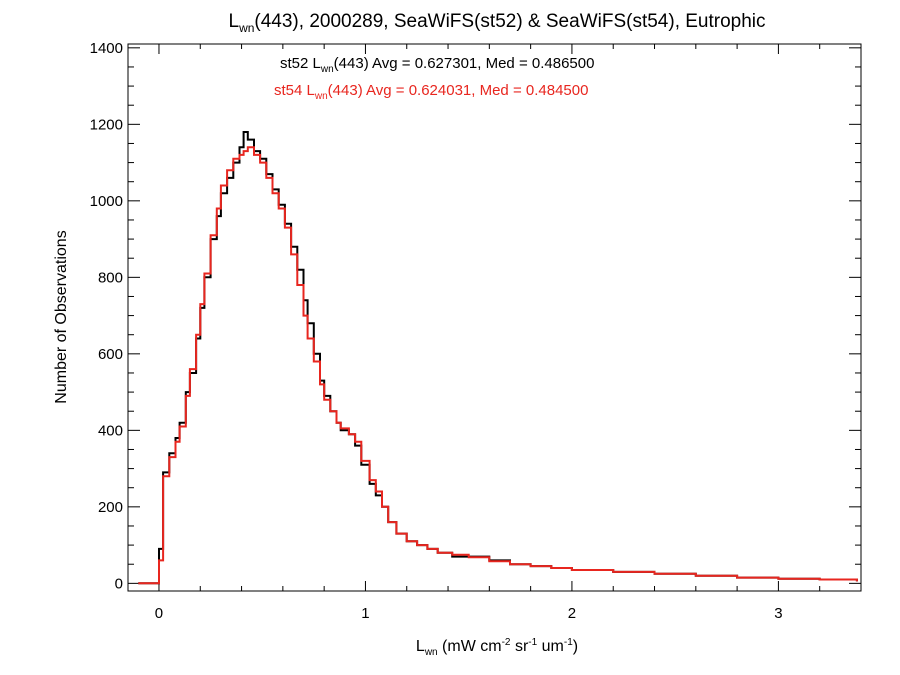 The image size is (900, 675). I want to click on x-tick-label: 1, so click(365, 613).